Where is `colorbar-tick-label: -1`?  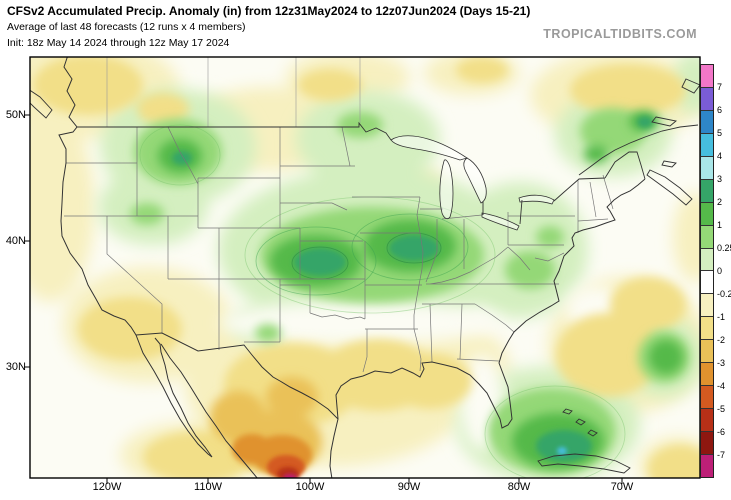
colorbar-tick-label: -1 is located at coordinates (721, 317).